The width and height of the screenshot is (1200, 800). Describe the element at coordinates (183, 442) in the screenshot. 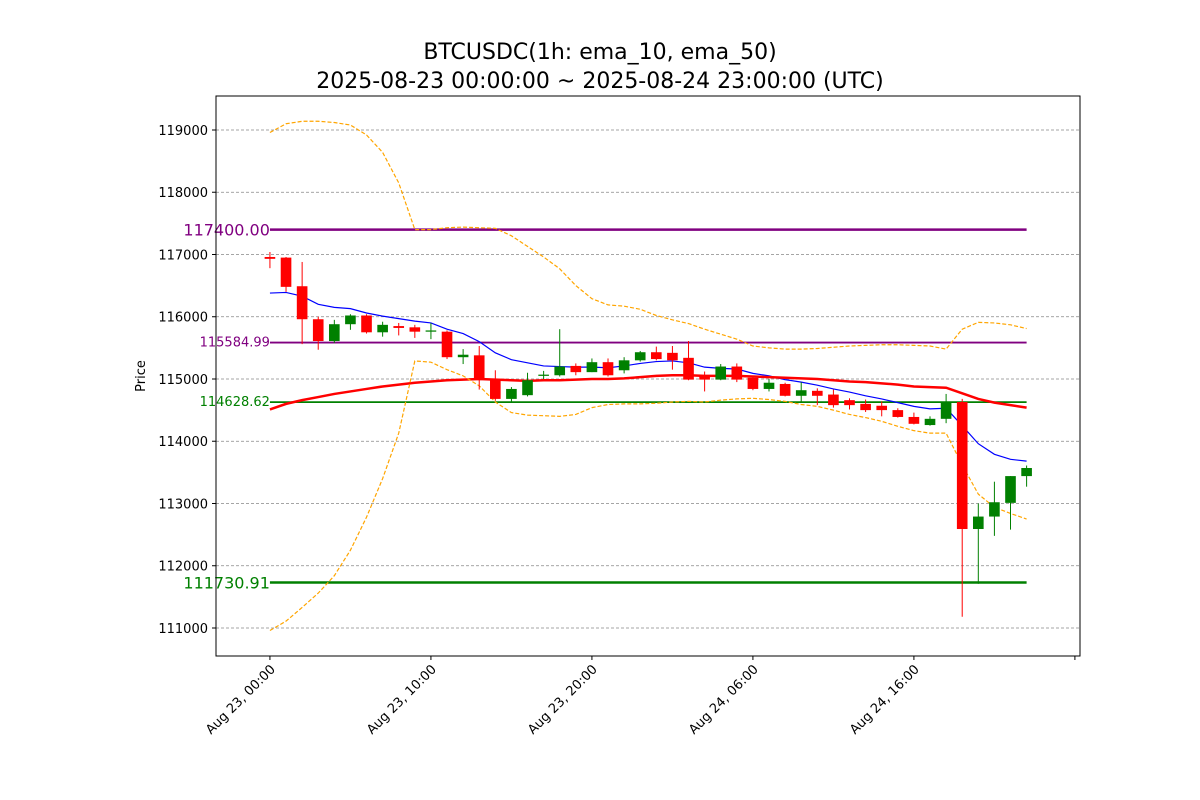

I see `y-tick-label: 114000` at that location.